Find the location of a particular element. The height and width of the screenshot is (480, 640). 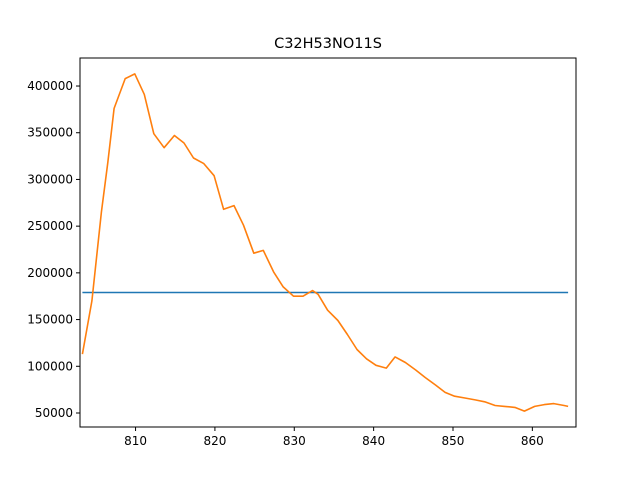

y-tick-label: 400000 is located at coordinates (50, 86).